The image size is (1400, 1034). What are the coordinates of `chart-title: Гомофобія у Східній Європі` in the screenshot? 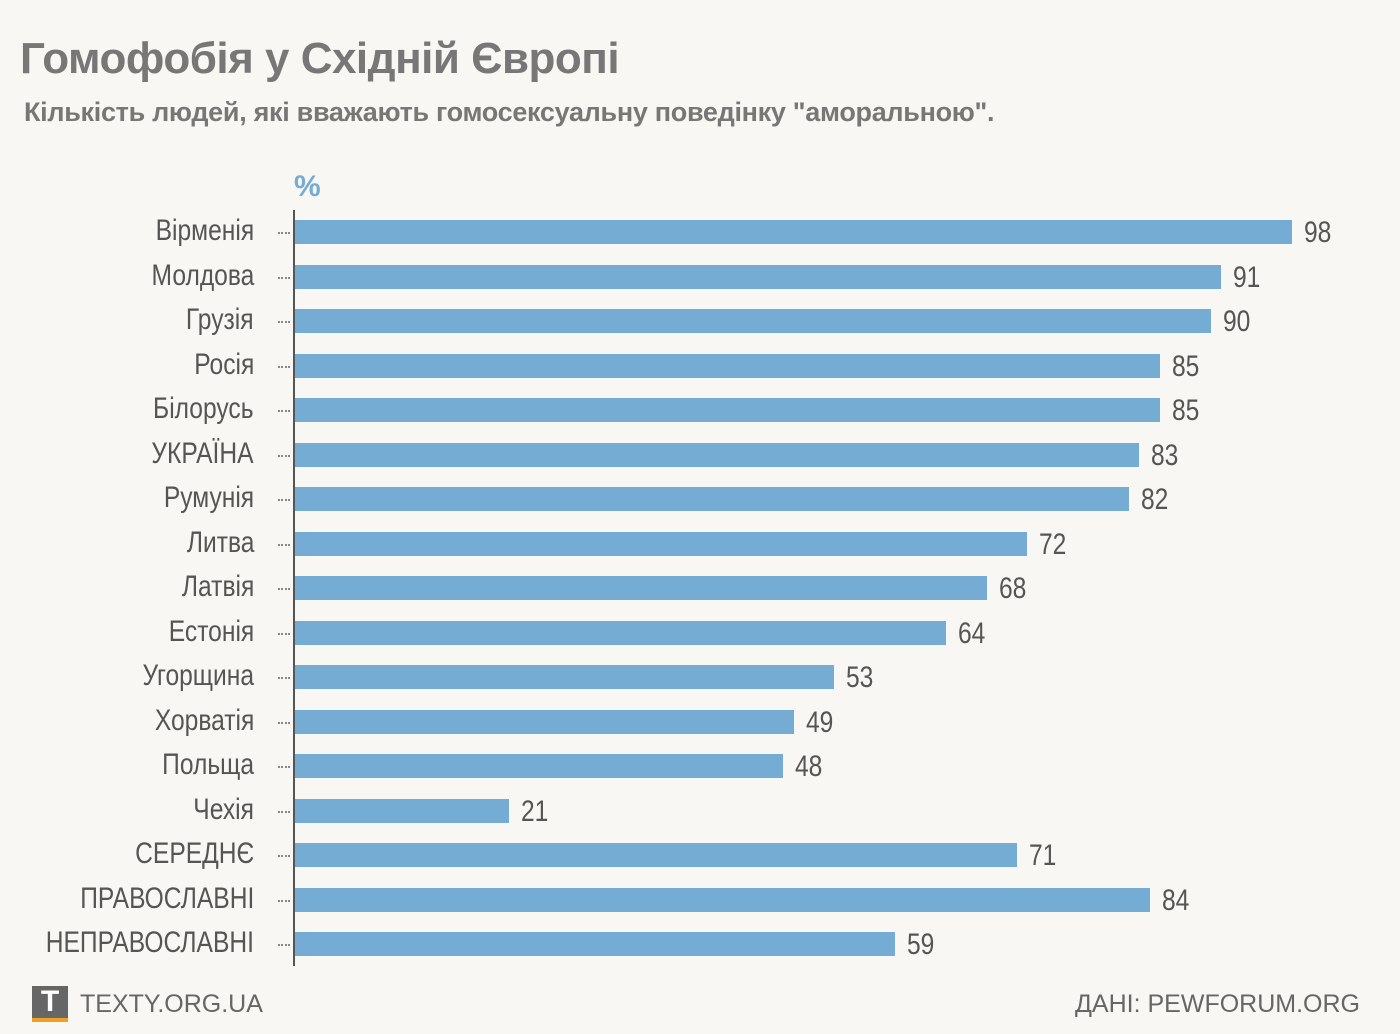 It's located at (320, 58).